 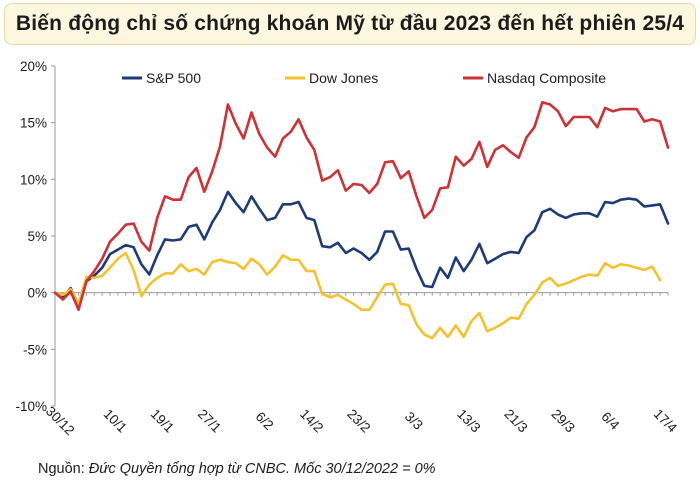 What do you see at coordinates (115, 420) in the screenshot?
I see `x-tick-label: 10/1` at bounding box center [115, 420].